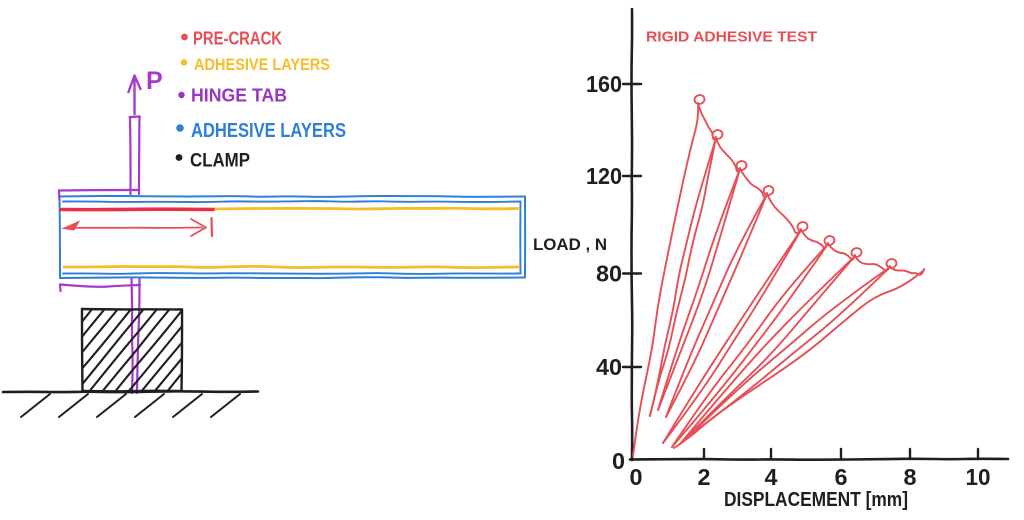  Describe the element at coordinates (237, 39) in the screenshot. I see `svg-text: PRE-CRACK` at that location.